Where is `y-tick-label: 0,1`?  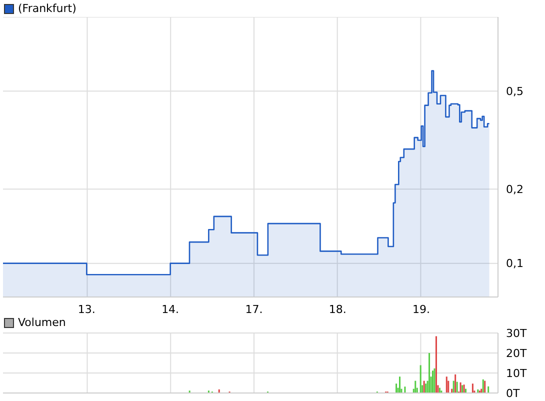
y-tick-label: 0,1 is located at coordinates (515, 263).